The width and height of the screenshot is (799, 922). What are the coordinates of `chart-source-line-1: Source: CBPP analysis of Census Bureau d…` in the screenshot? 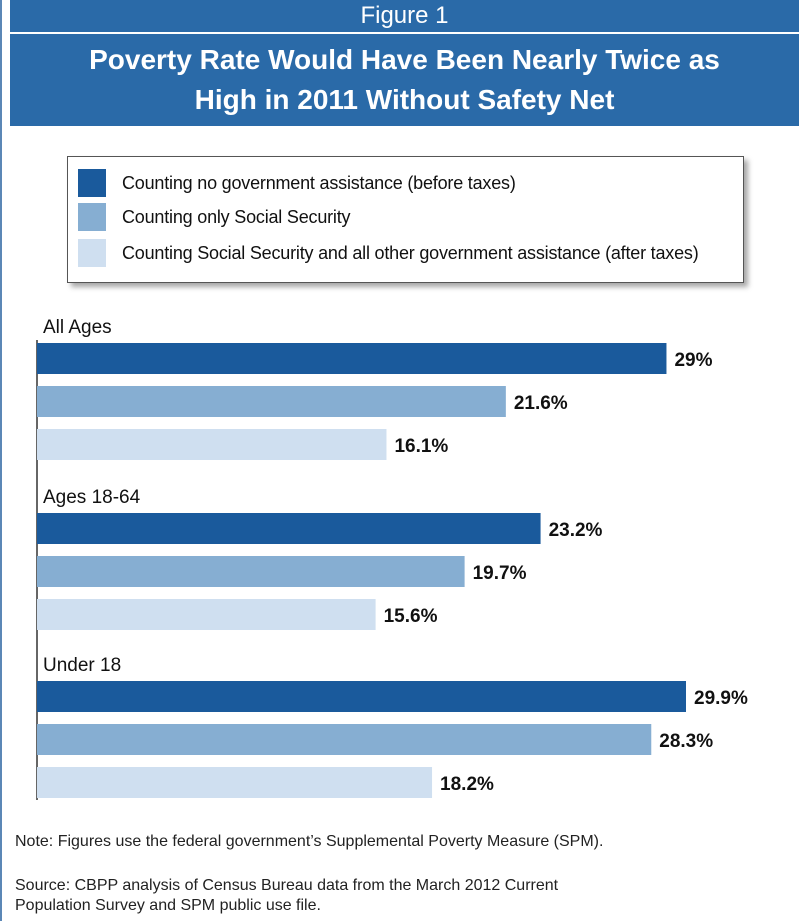 It's located at (287, 885).